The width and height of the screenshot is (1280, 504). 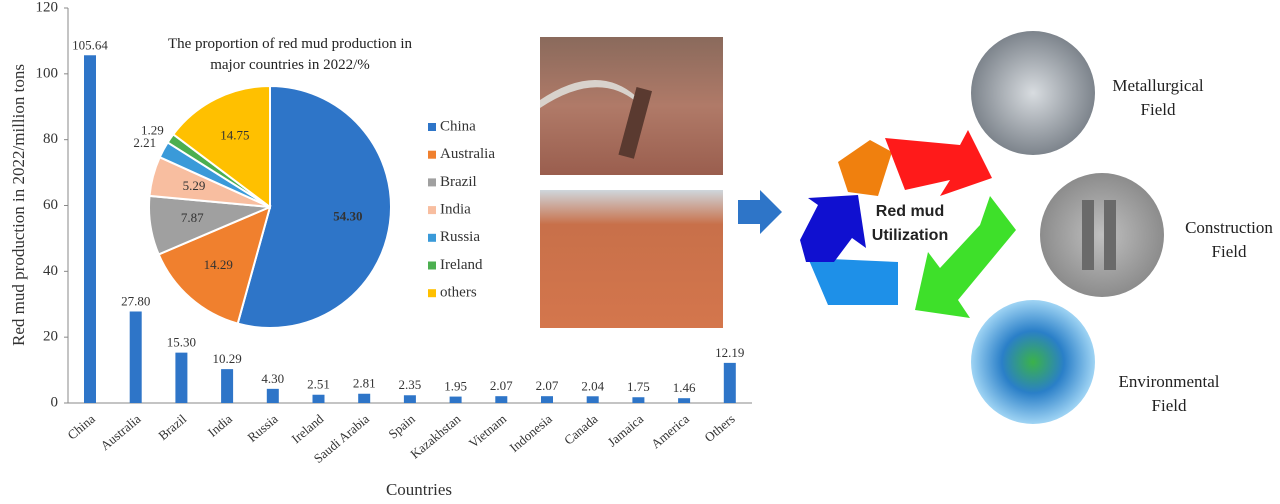 What do you see at coordinates (581, 429) in the screenshot?
I see `x-tick-label: Canada` at bounding box center [581, 429].